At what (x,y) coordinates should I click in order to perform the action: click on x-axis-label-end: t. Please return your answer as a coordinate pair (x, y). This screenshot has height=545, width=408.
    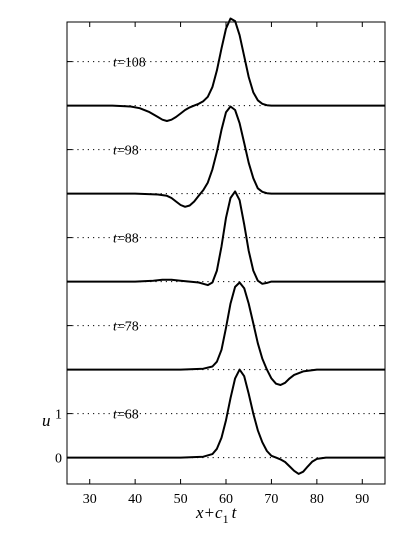
    Looking at the image, I should click on (235, 512).